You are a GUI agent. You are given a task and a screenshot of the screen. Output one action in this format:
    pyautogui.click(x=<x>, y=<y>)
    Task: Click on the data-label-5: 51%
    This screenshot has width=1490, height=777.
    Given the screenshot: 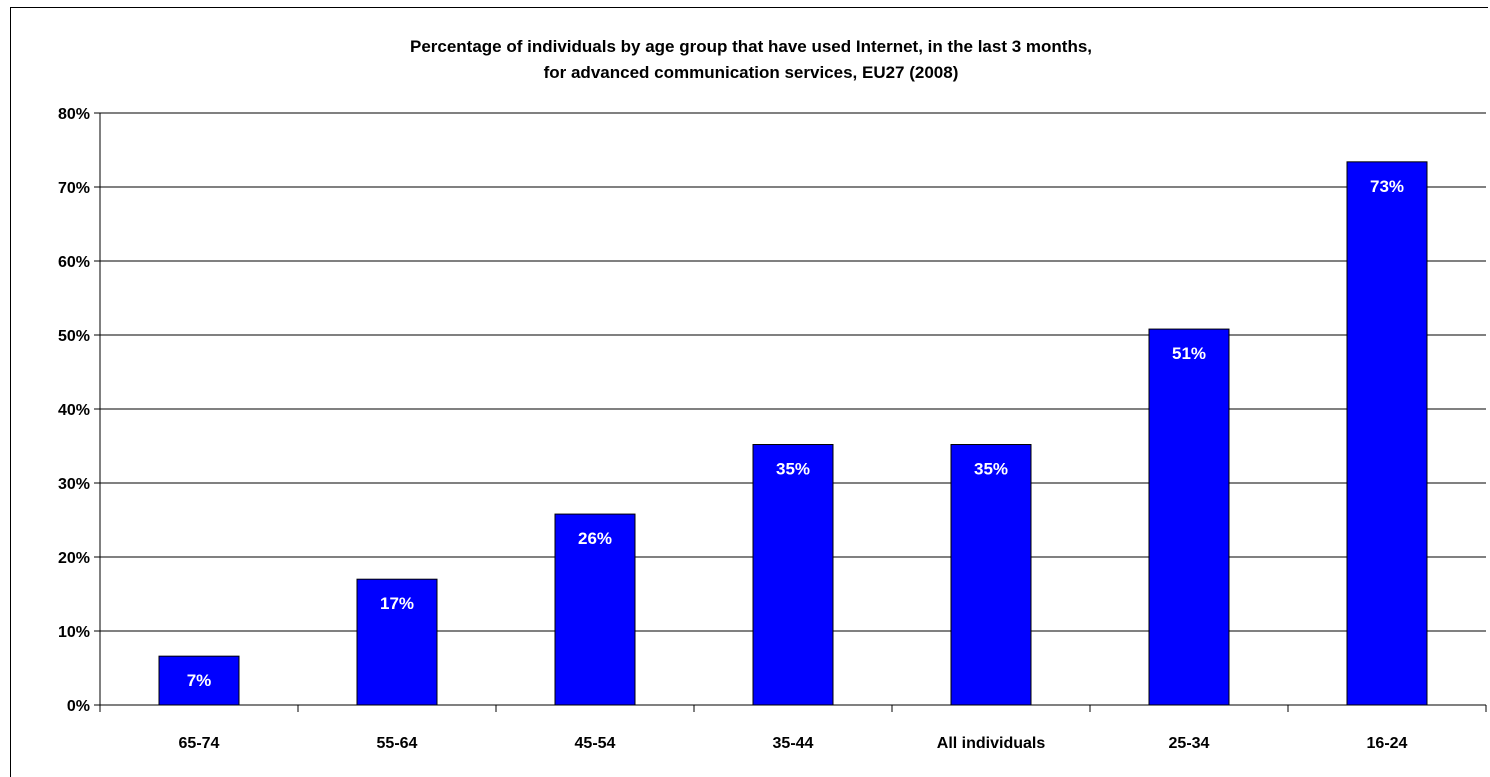 What is the action you would take?
    pyautogui.click(x=1189, y=353)
    